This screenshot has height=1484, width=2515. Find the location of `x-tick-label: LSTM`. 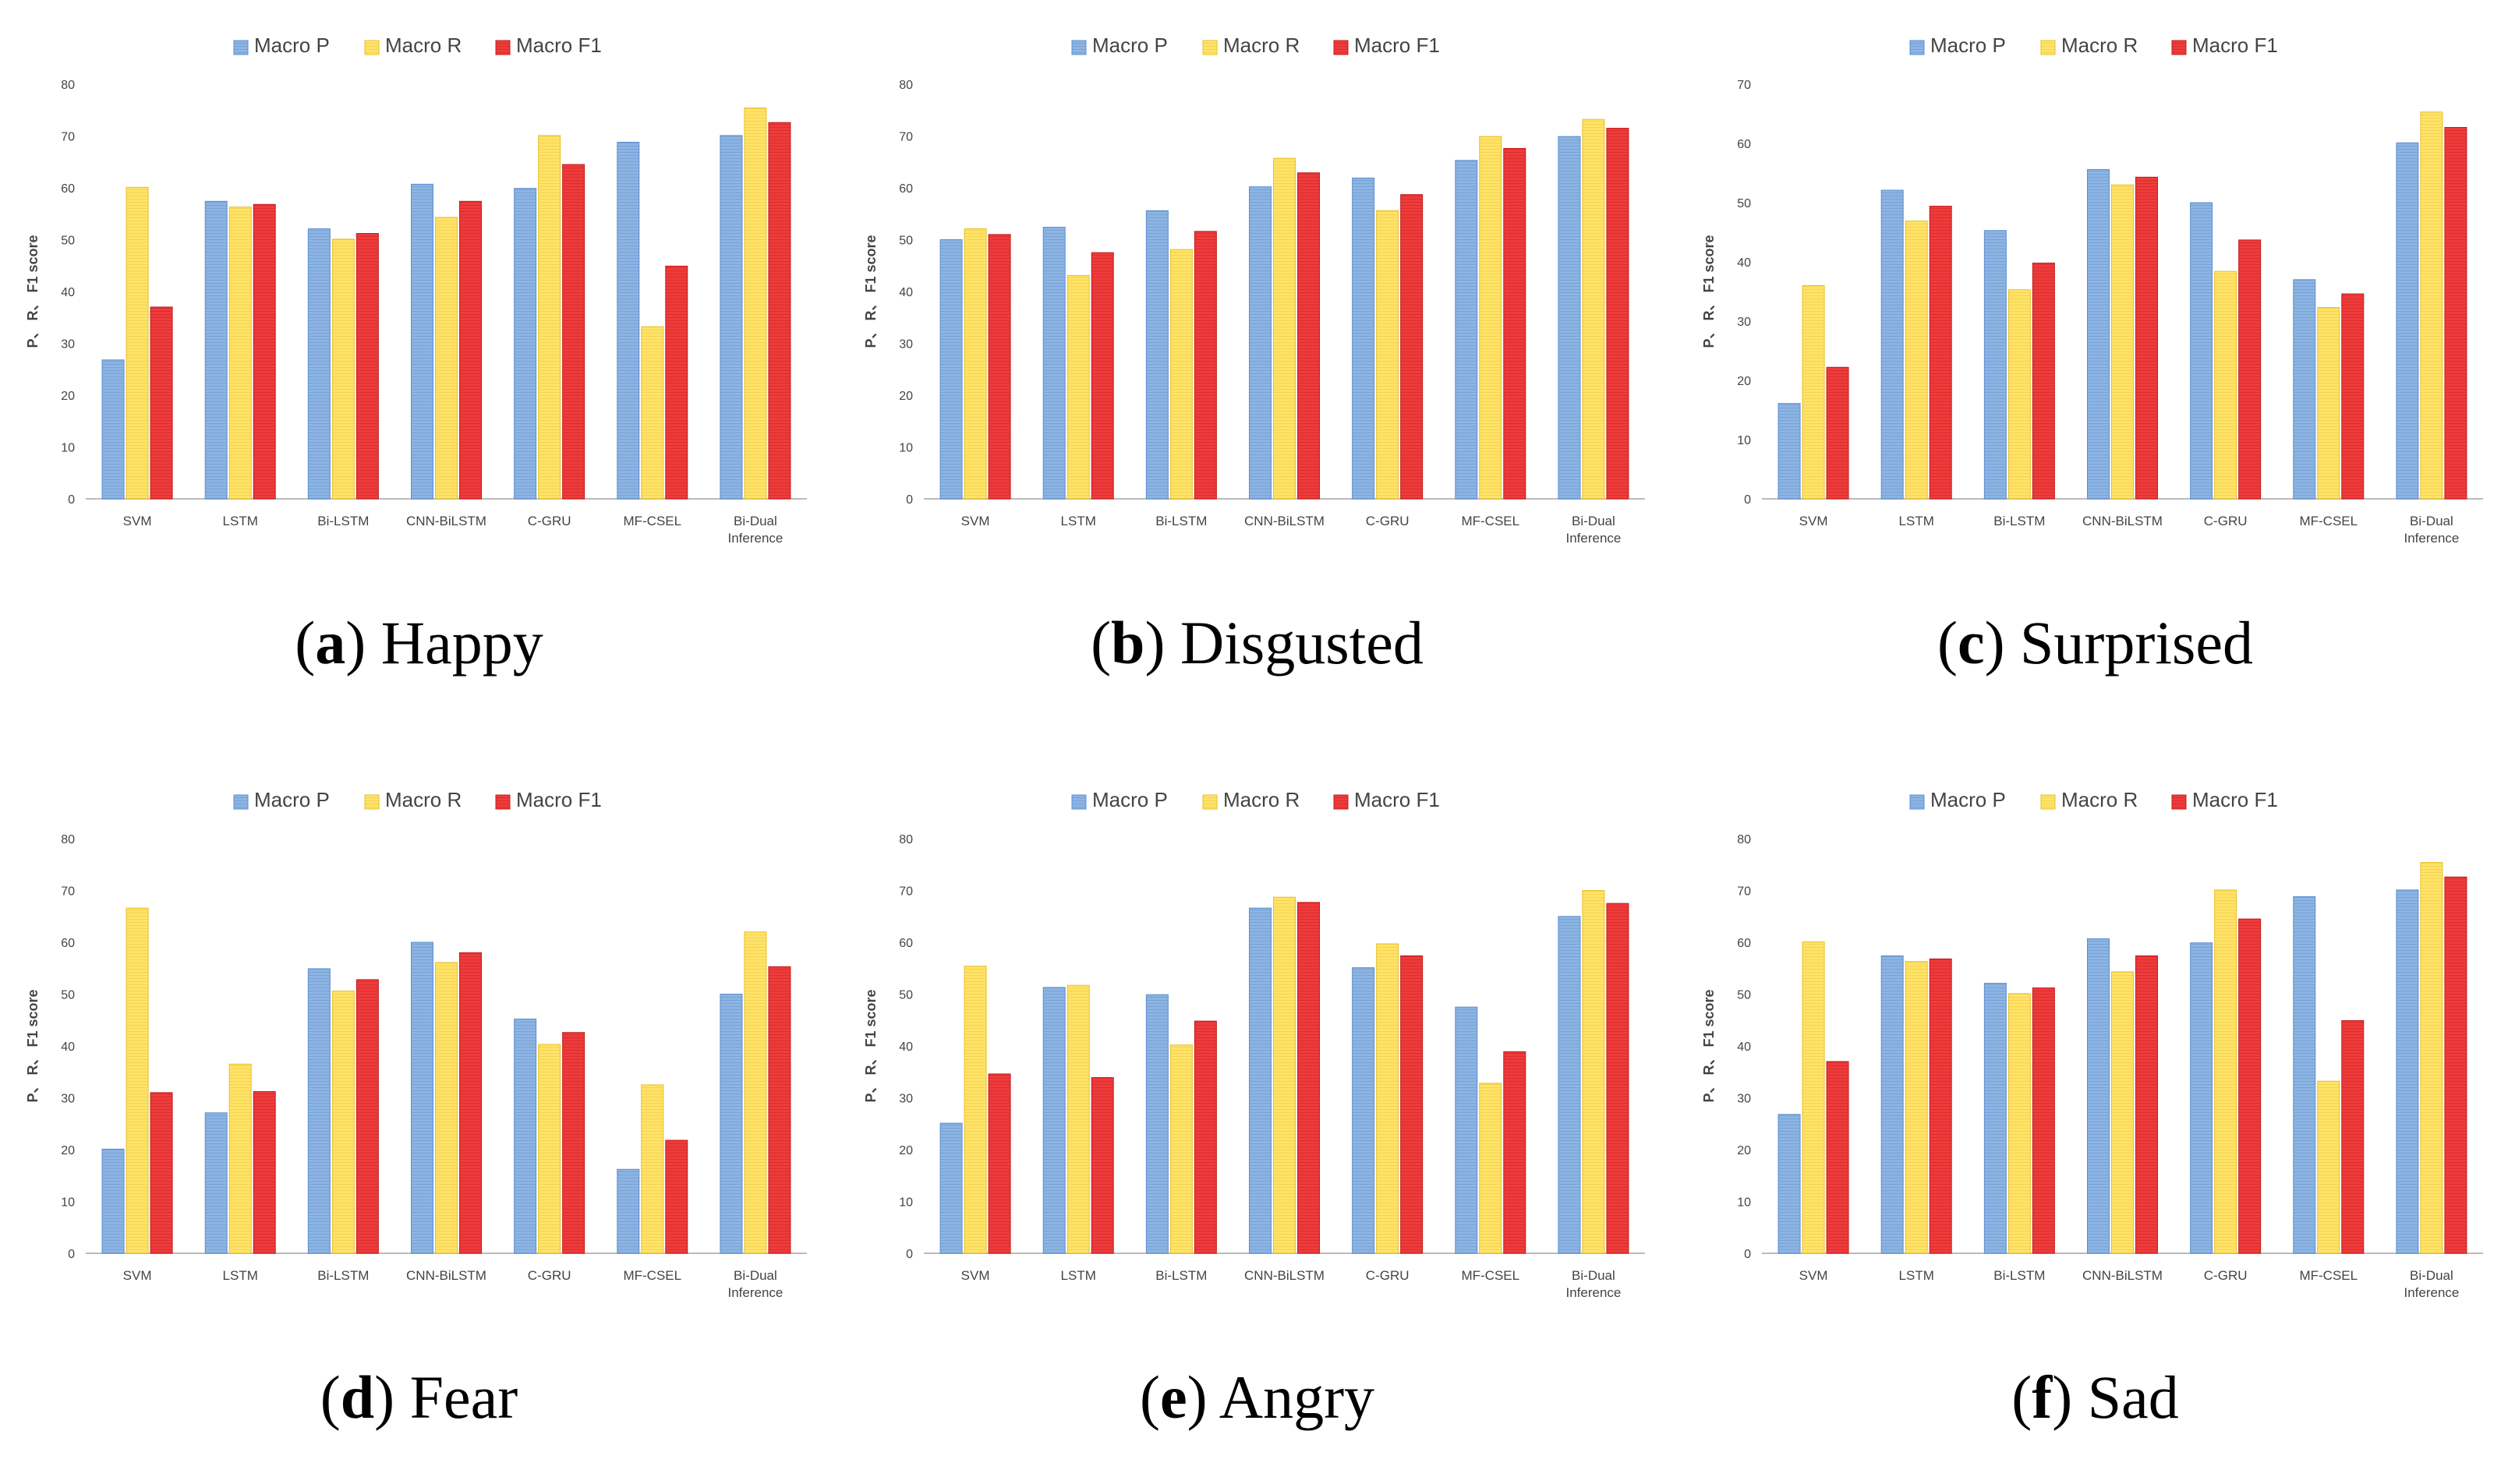

x-tick-label: LSTM is located at coordinates (1917, 1275).